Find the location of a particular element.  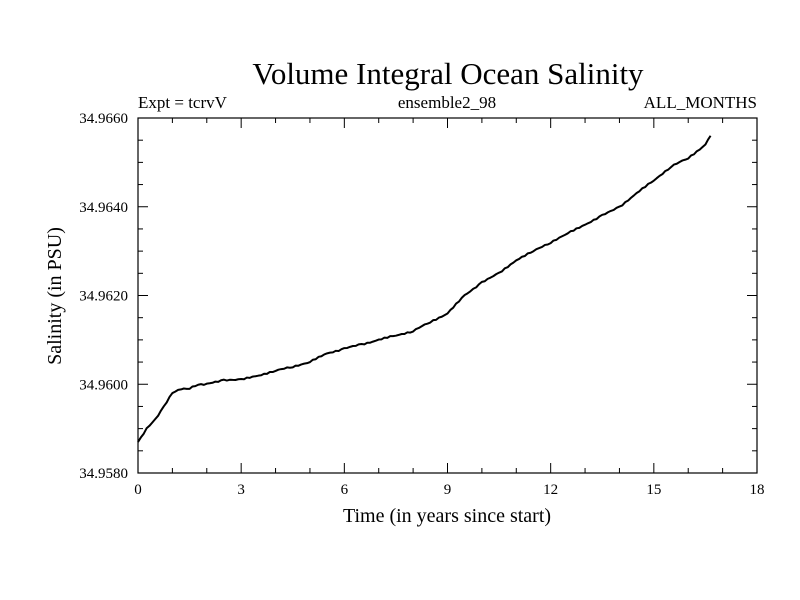

y-axis-label: Salinity (in PSU) is located at coordinates (55, 296).